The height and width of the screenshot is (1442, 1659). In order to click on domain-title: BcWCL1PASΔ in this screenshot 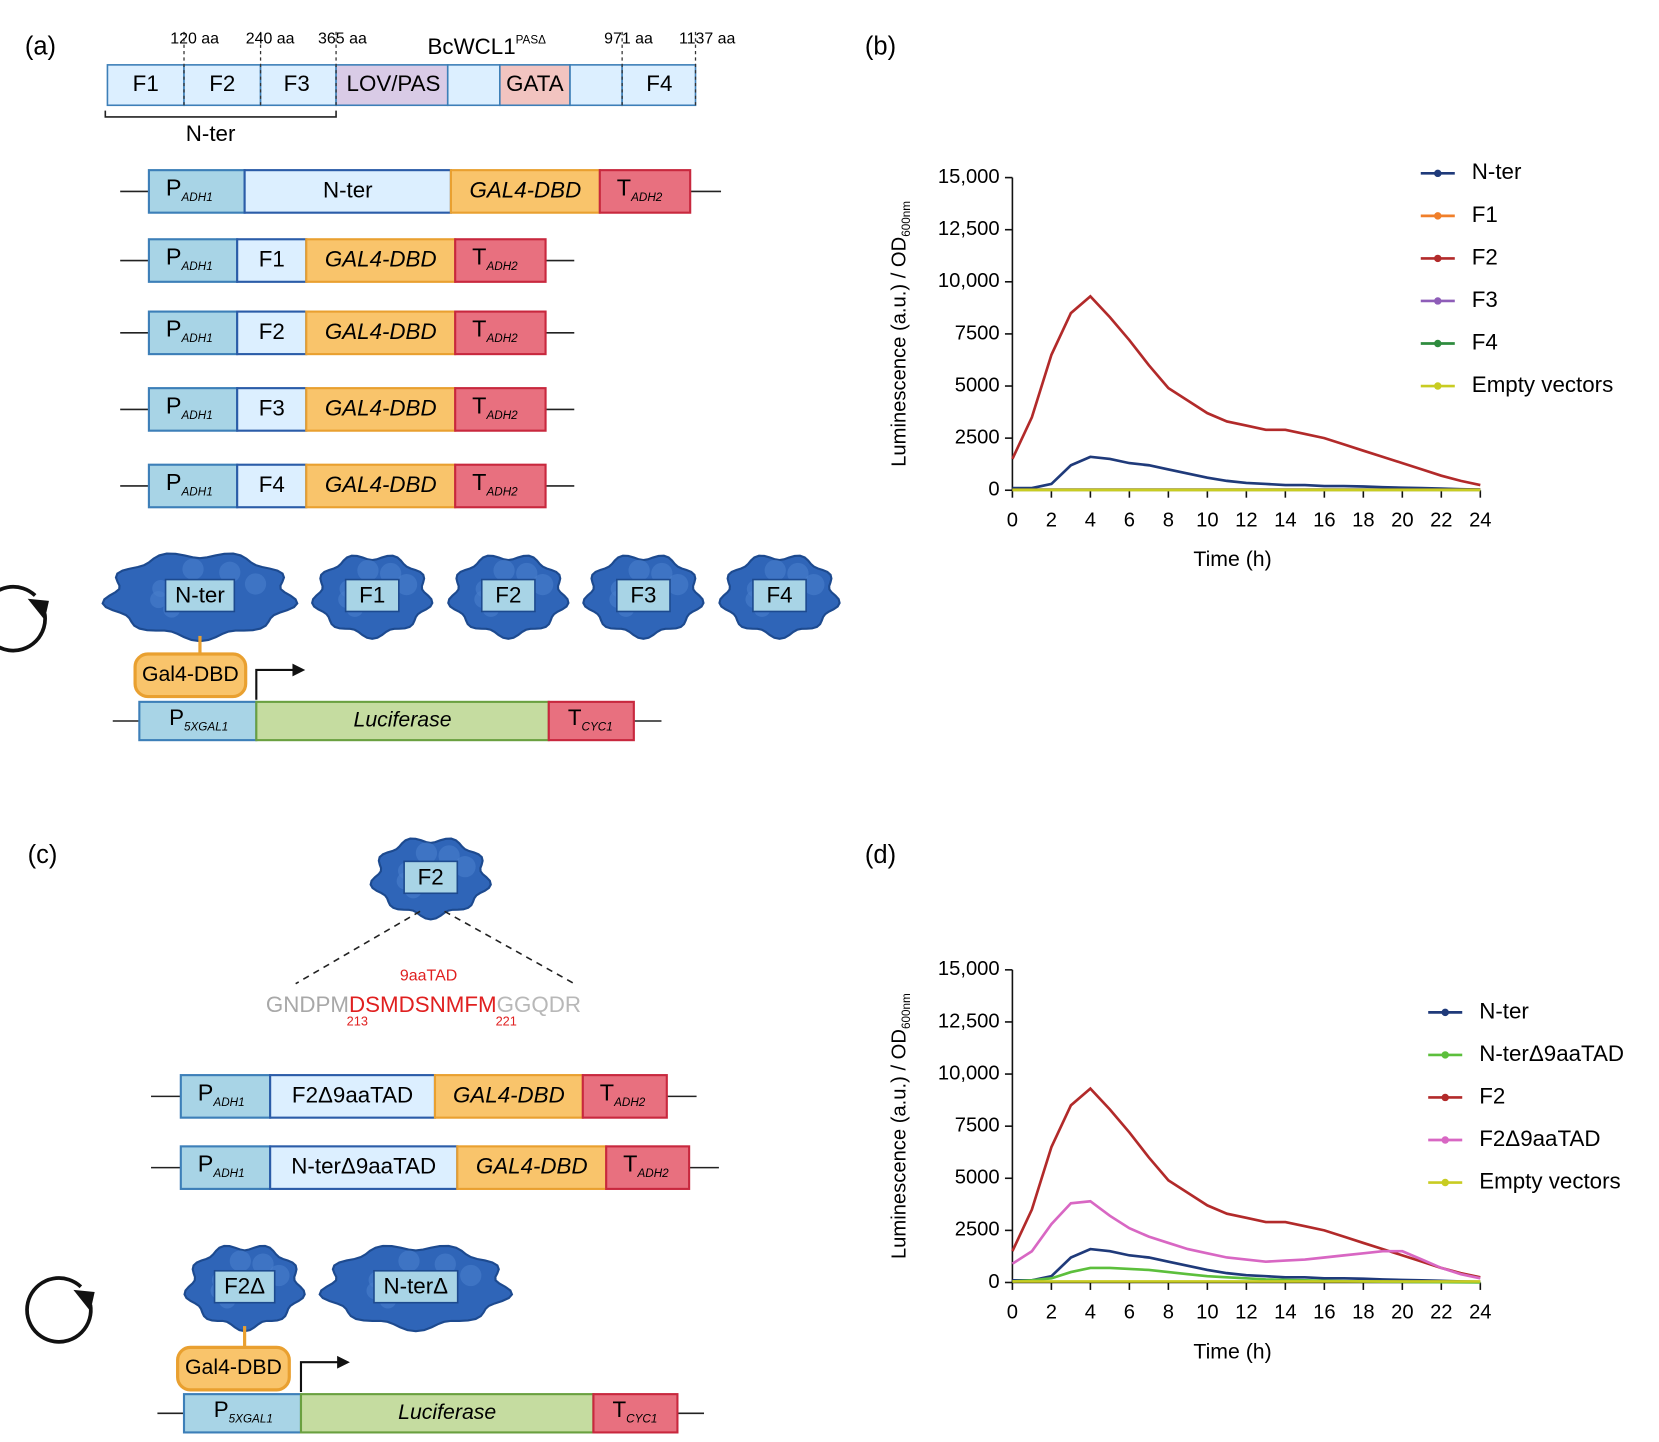, I will do `click(487, 46)`.